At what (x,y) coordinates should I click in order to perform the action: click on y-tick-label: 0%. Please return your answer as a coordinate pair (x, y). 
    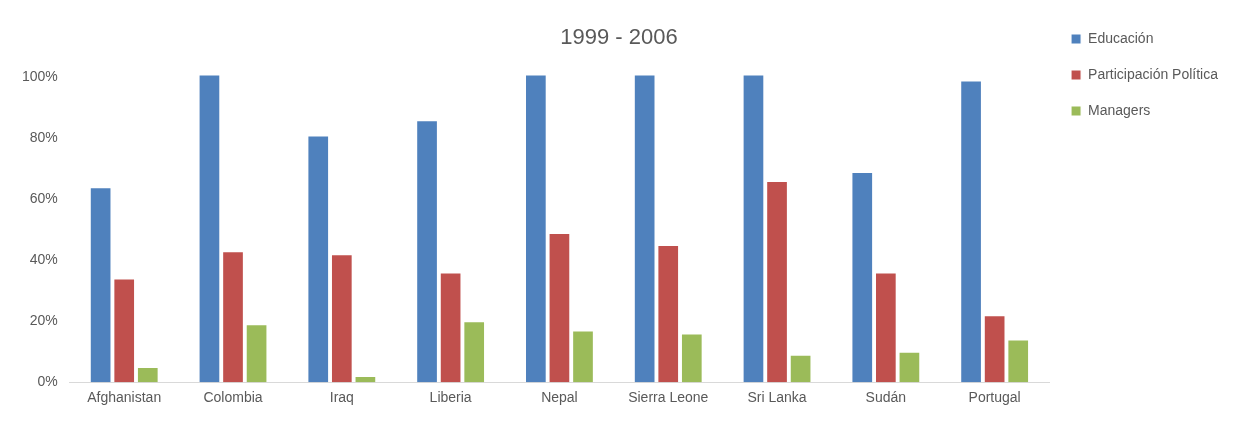
    Looking at the image, I should click on (47, 381).